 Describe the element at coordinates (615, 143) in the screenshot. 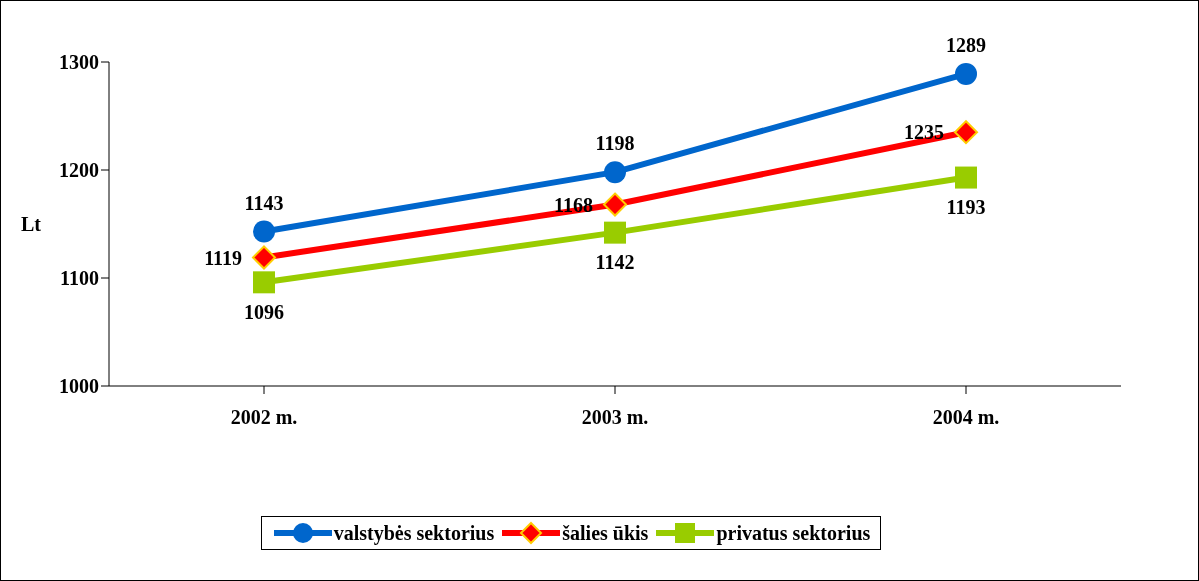

I see `data-label: 1198` at that location.